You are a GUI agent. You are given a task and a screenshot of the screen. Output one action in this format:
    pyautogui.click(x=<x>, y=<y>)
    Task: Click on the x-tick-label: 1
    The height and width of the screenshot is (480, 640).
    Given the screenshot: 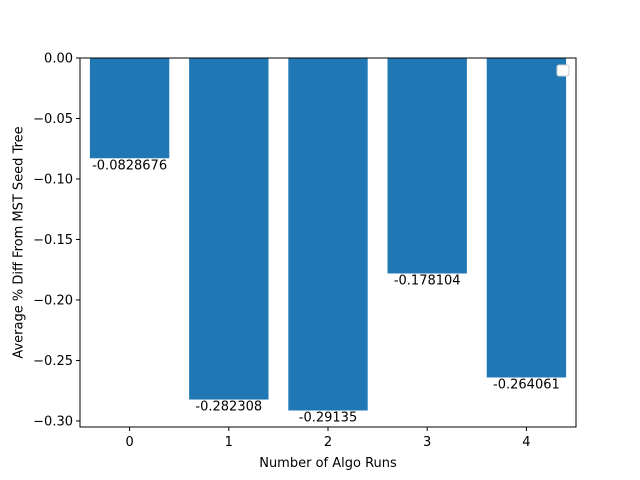 What is the action you would take?
    pyautogui.click(x=229, y=442)
    